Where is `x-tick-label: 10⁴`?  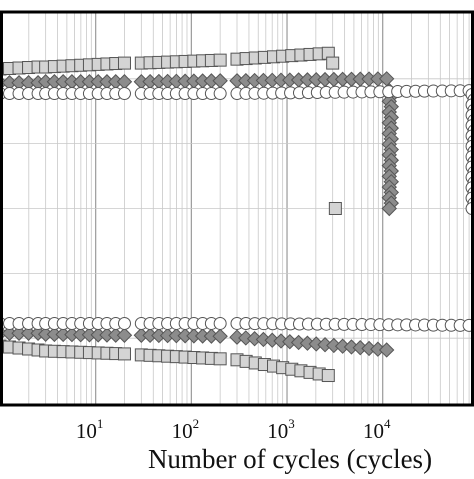 x-tick-label: 10⁴ is located at coordinates (377, 429).